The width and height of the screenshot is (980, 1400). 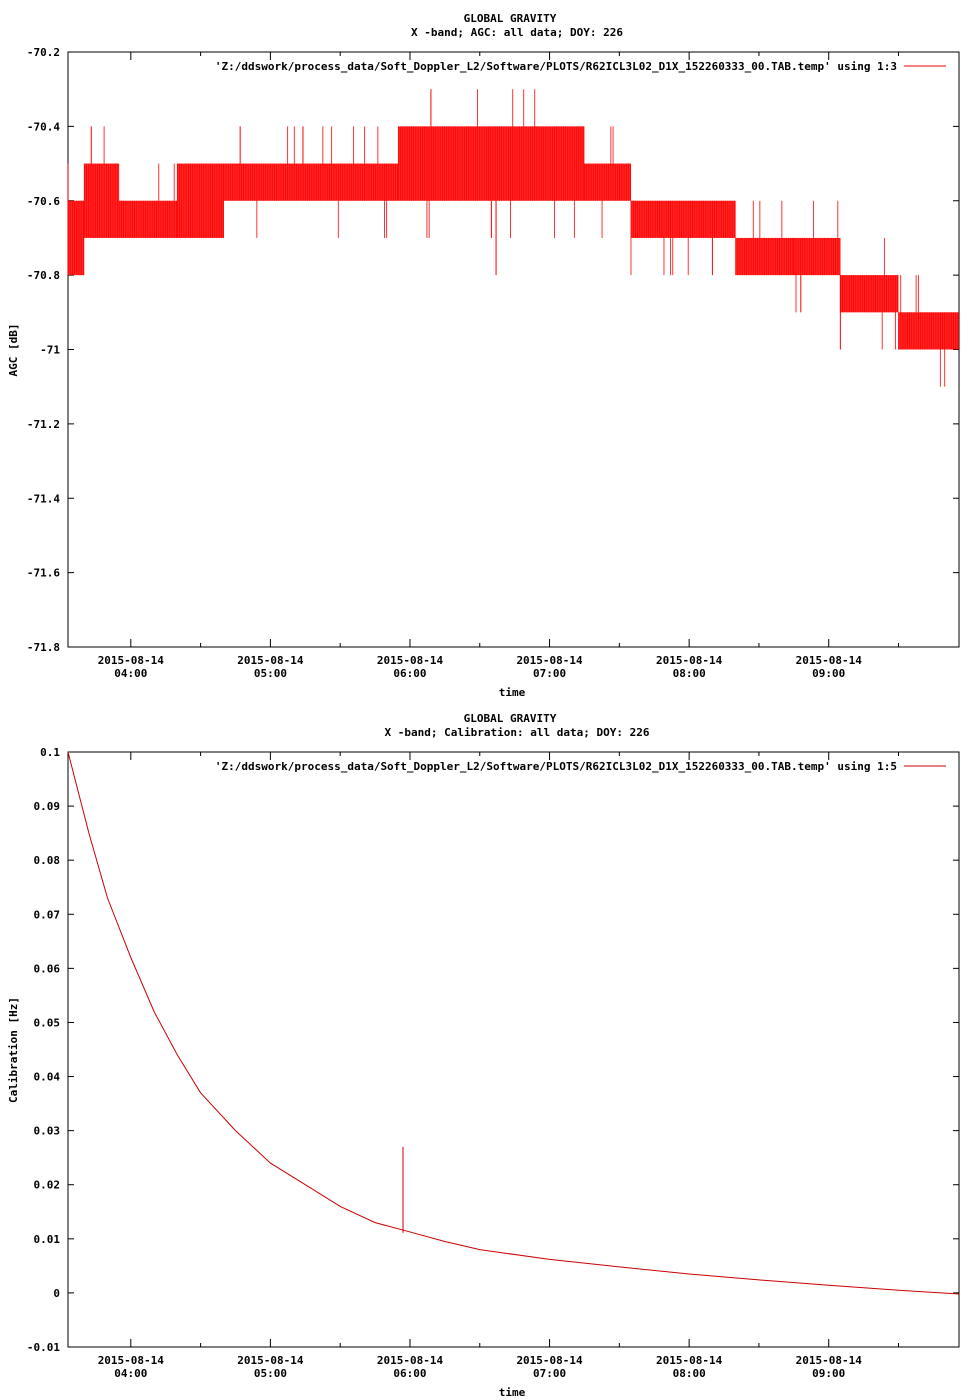 What do you see at coordinates (270, 1373) in the screenshot?
I see `calibration-x-tick-time: 05:00` at bounding box center [270, 1373].